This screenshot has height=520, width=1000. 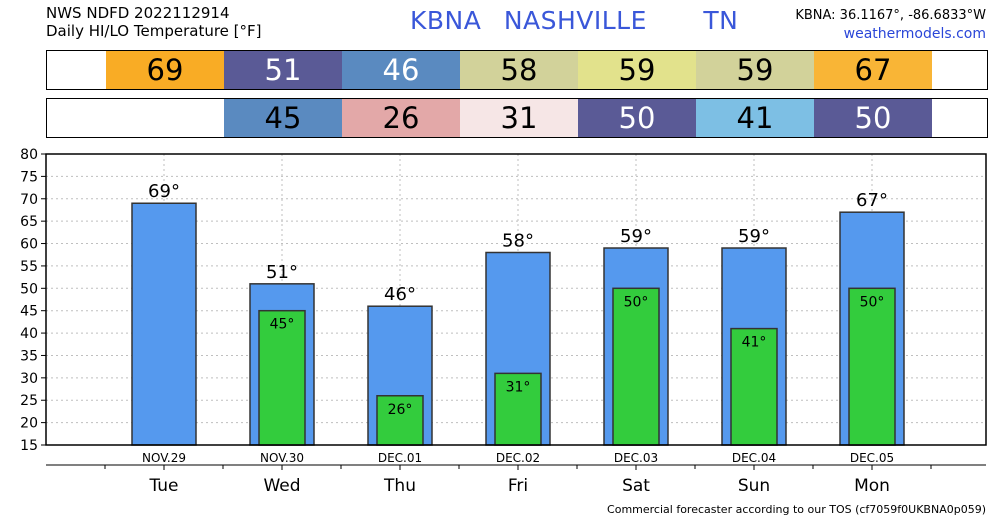 What do you see at coordinates (636, 486) in the screenshot?
I see `weekday-label: Sat` at bounding box center [636, 486].